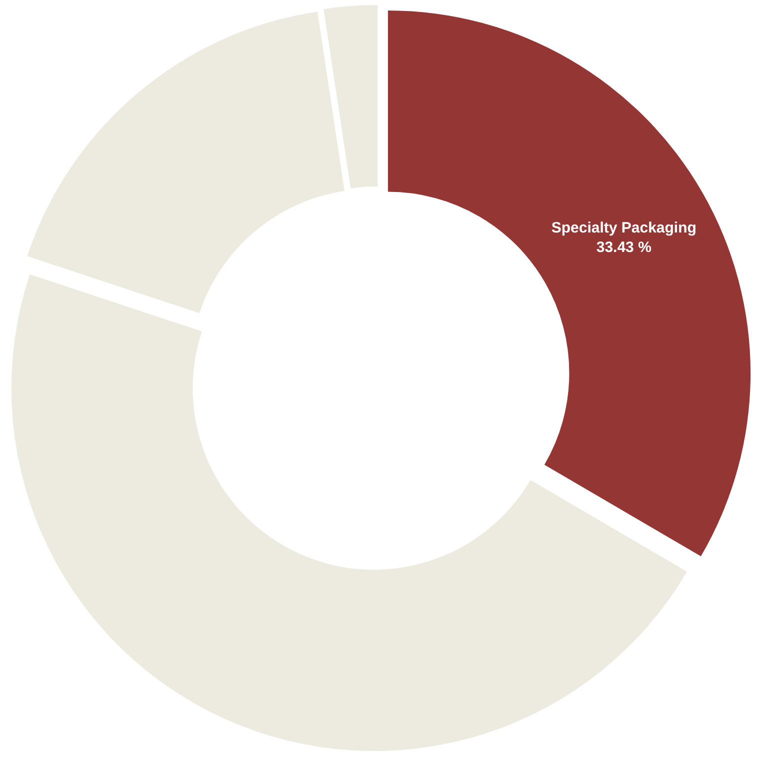  What do you see at coordinates (624, 247) in the screenshot?
I see `data-label: 33.43 %` at bounding box center [624, 247].